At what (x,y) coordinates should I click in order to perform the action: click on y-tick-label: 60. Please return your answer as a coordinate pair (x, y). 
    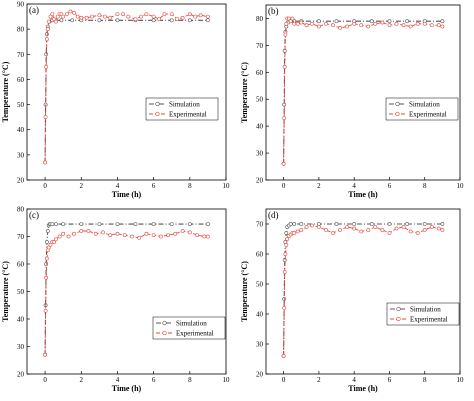
    Looking at the image, I should click on (260, 73).